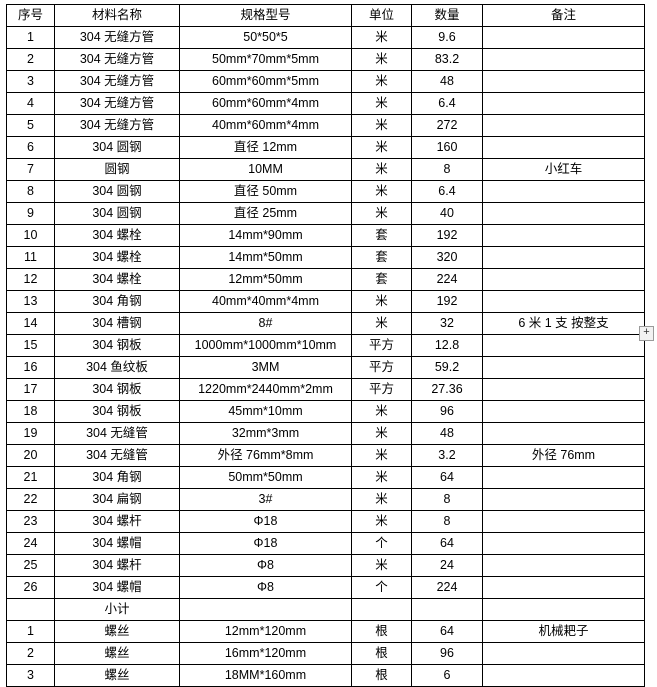 The width and height of the screenshot is (657, 687). I want to click on table-cell: 60mm*60mm*4mm, so click(265, 103).